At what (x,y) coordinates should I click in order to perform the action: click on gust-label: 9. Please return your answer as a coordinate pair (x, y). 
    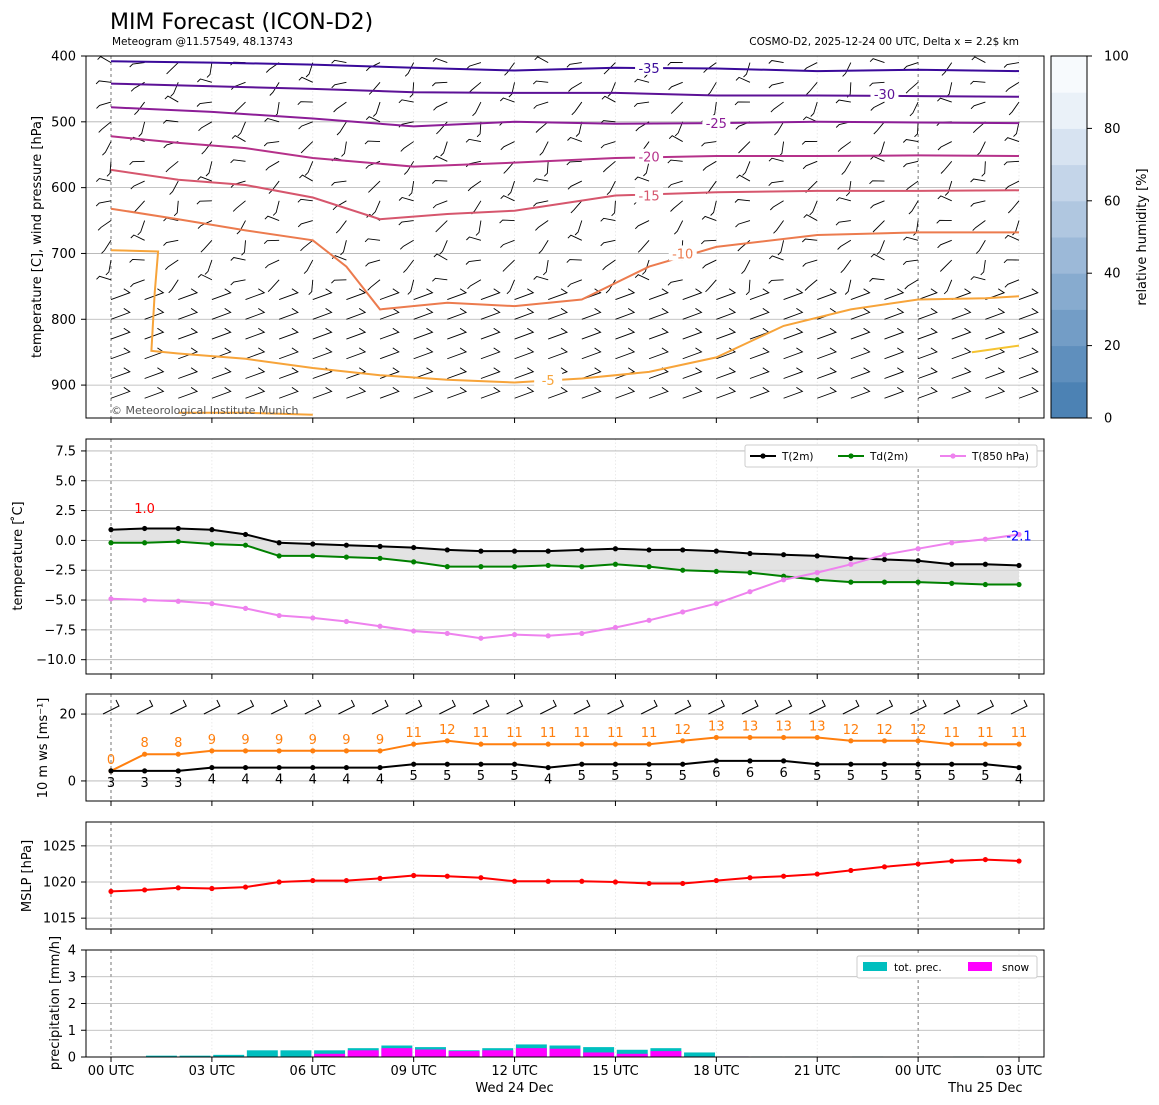
    Looking at the image, I should click on (380, 740).